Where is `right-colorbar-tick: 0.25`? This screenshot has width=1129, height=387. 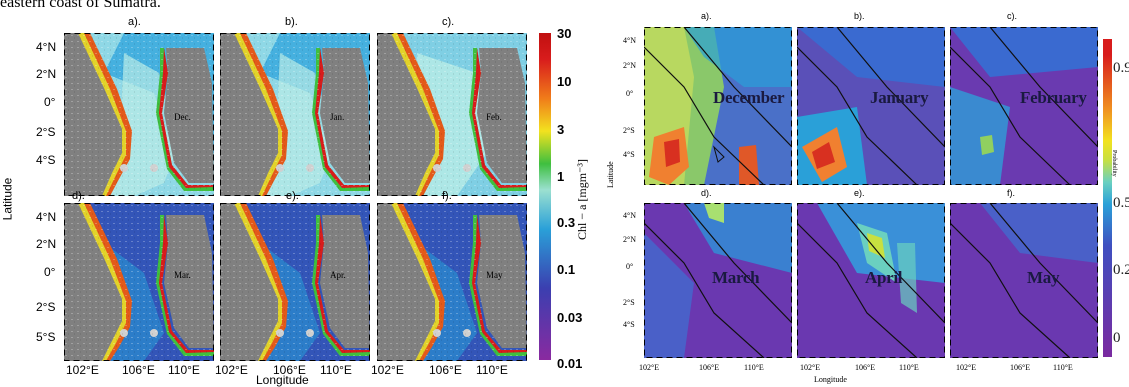
right-colorbar-tick: 0.25 is located at coordinates (1121, 270).